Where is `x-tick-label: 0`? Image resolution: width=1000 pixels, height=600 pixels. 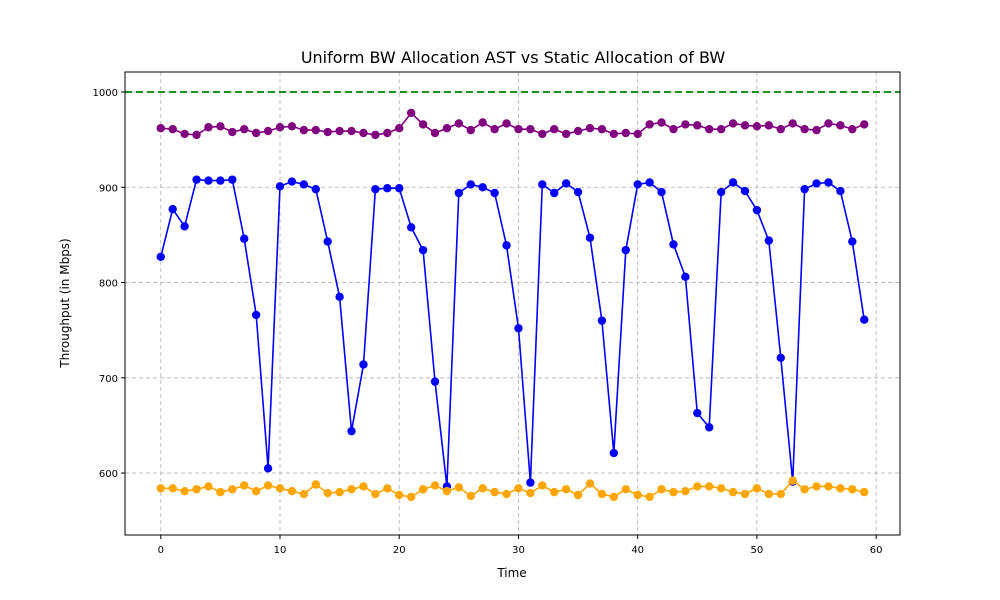
x-tick-label: 0 is located at coordinates (161, 550).